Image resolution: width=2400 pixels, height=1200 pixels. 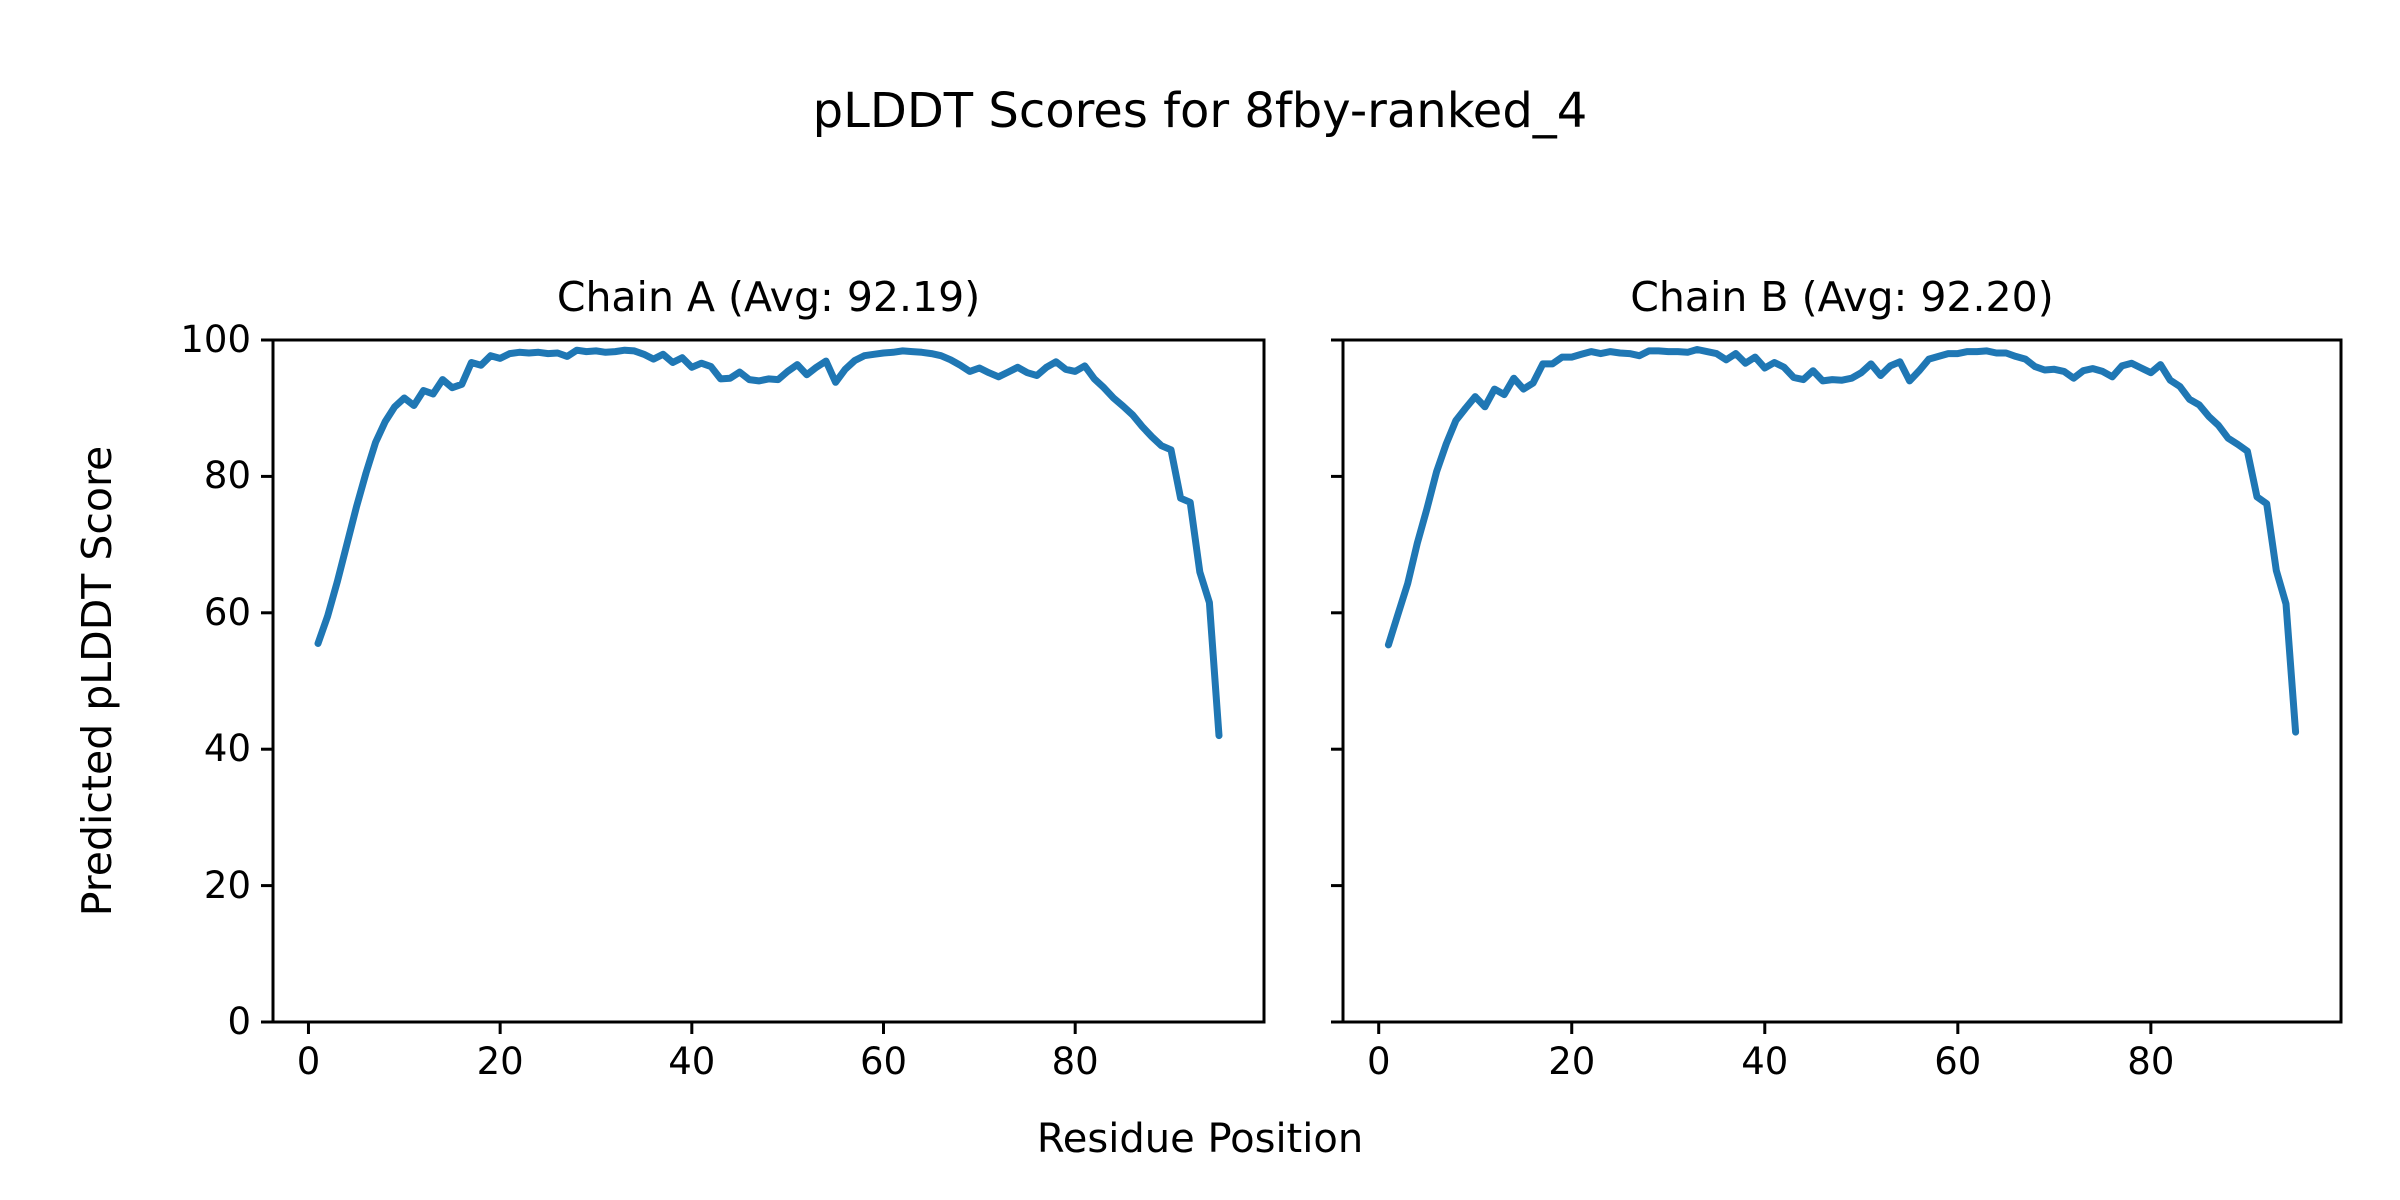 I want to click on subplot-title-chain-a: Chain A (Avg: 92.19), so click(x=768, y=297).